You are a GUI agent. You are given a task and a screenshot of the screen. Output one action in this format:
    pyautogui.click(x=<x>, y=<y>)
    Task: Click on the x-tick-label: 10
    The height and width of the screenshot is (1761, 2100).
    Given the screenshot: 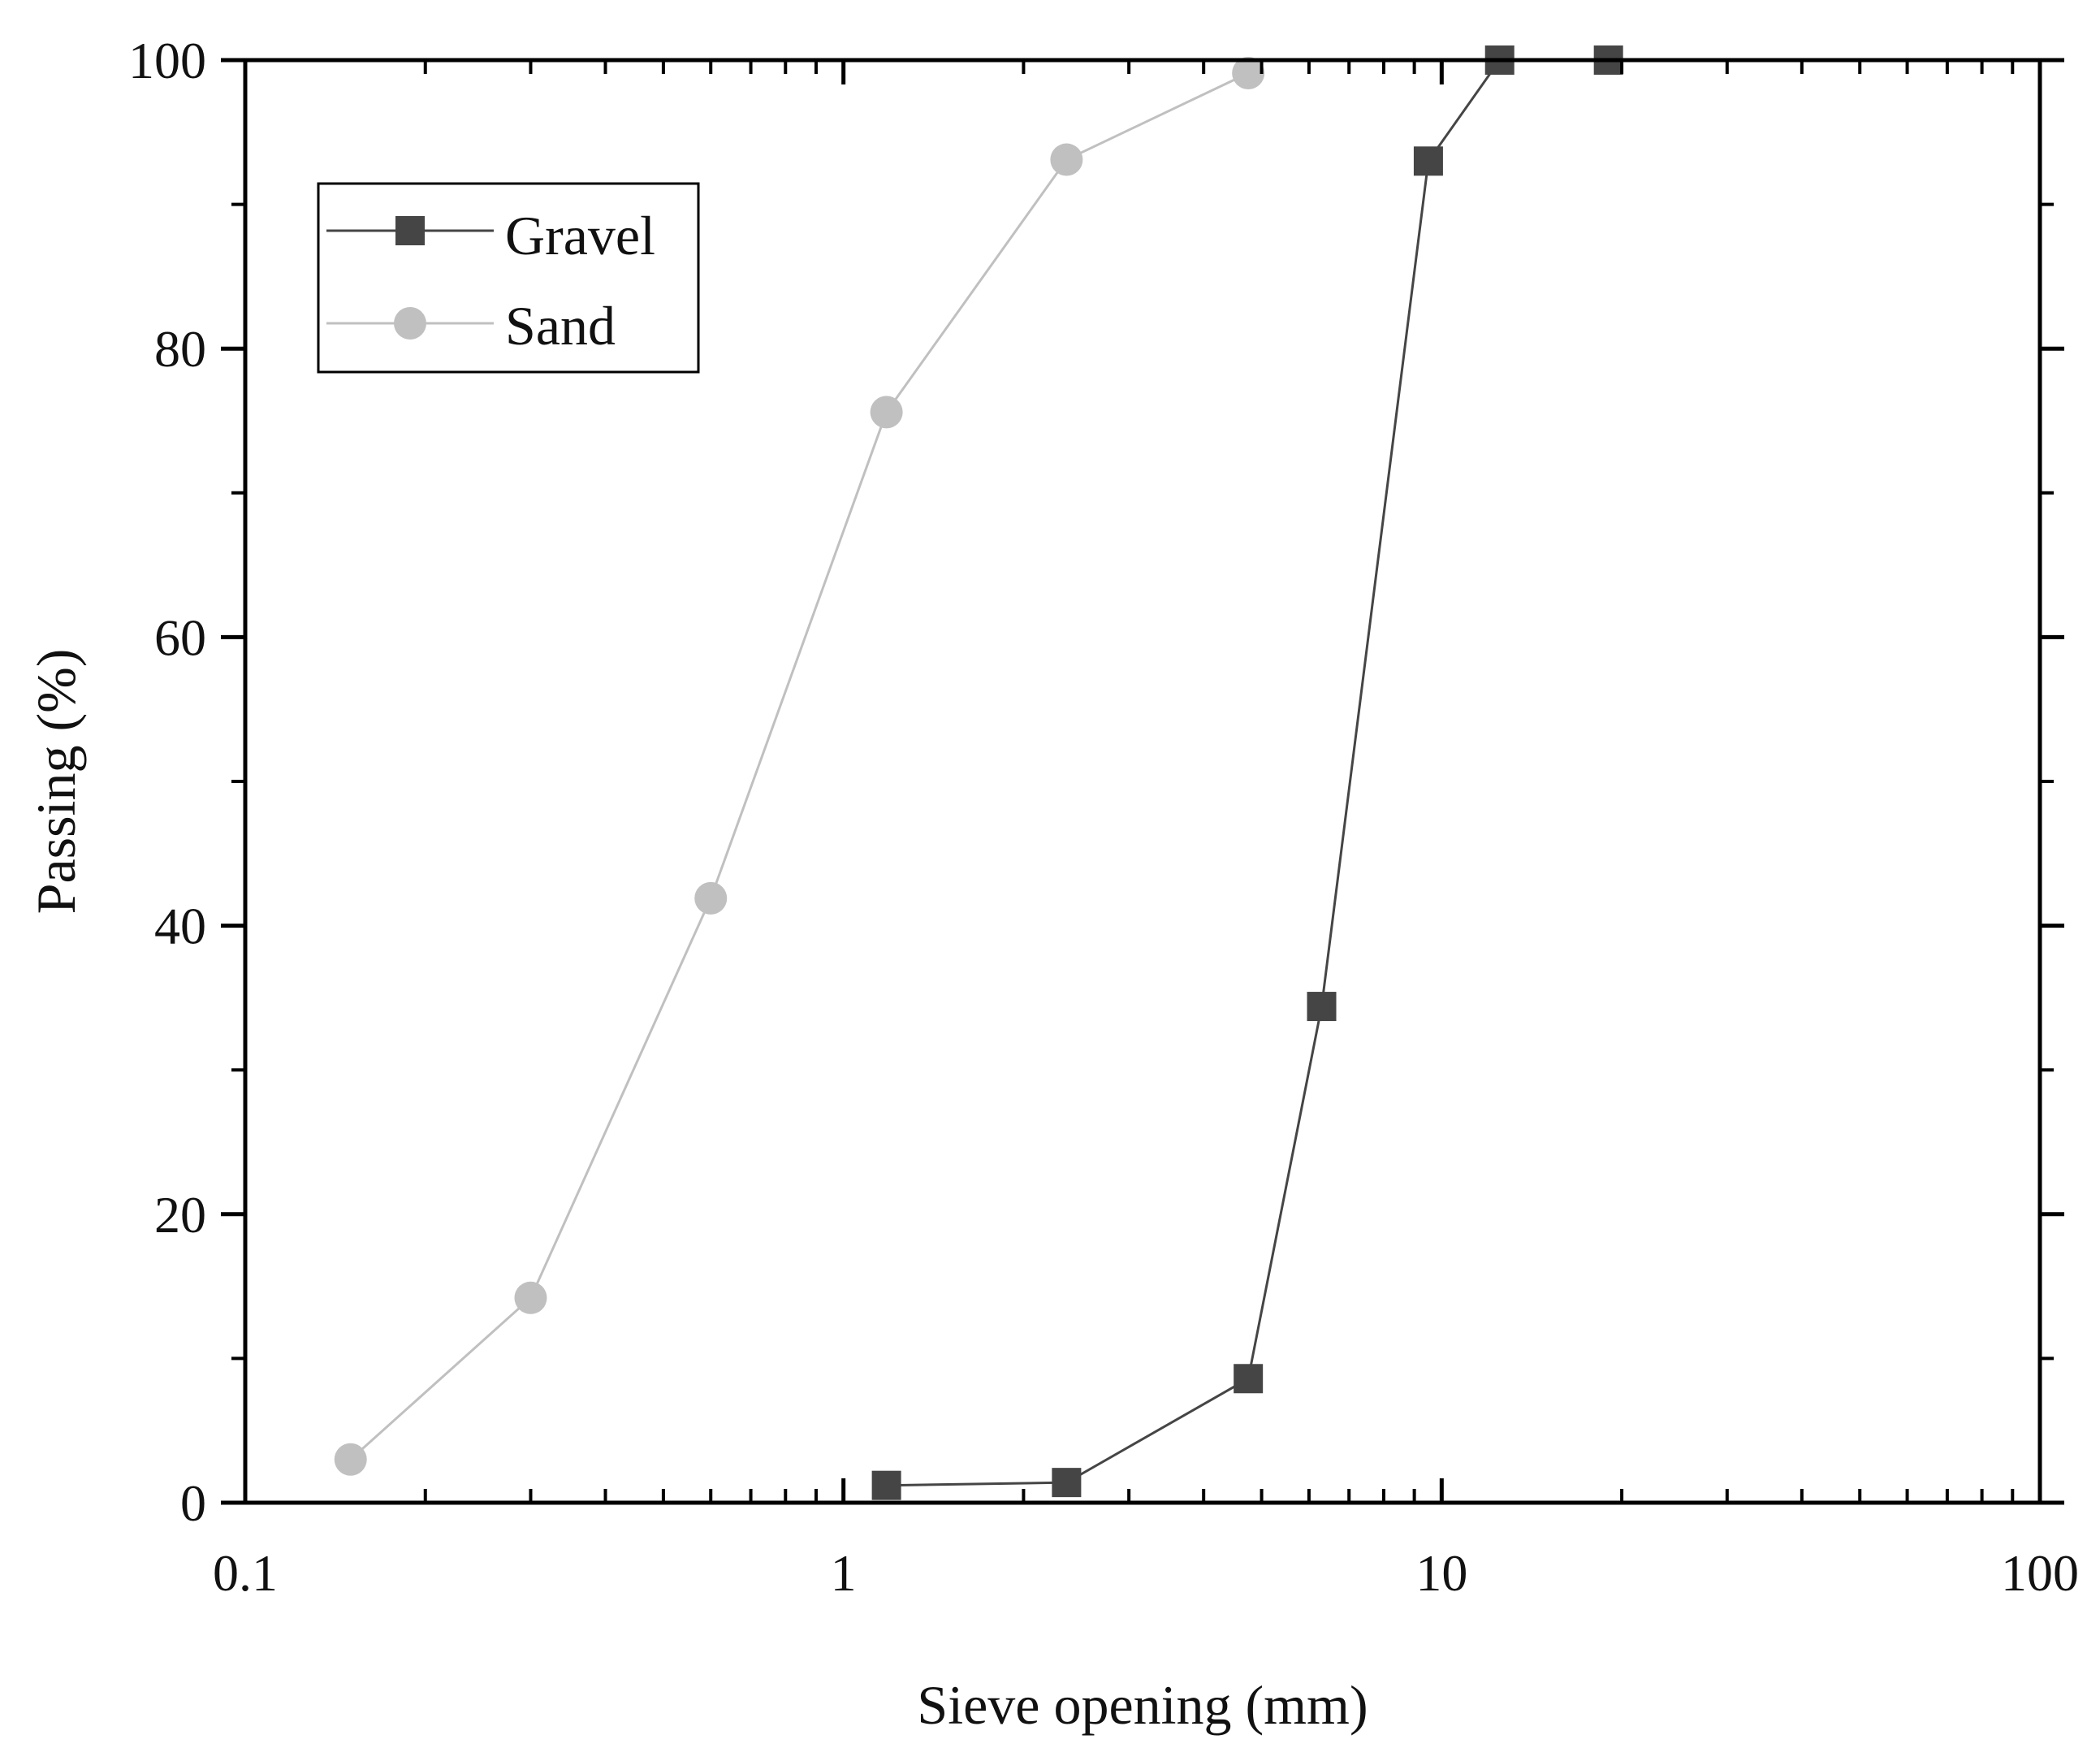 What is the action you would take?
    pyautogui.click(x=1441, y=1573)
    